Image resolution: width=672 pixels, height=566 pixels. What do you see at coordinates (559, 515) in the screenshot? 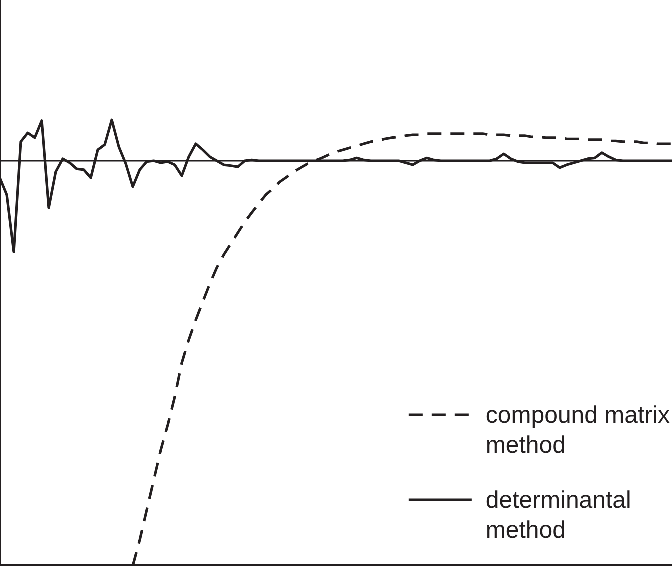
I see `legend-label: determinantal method` at bounding box center [559, 515].